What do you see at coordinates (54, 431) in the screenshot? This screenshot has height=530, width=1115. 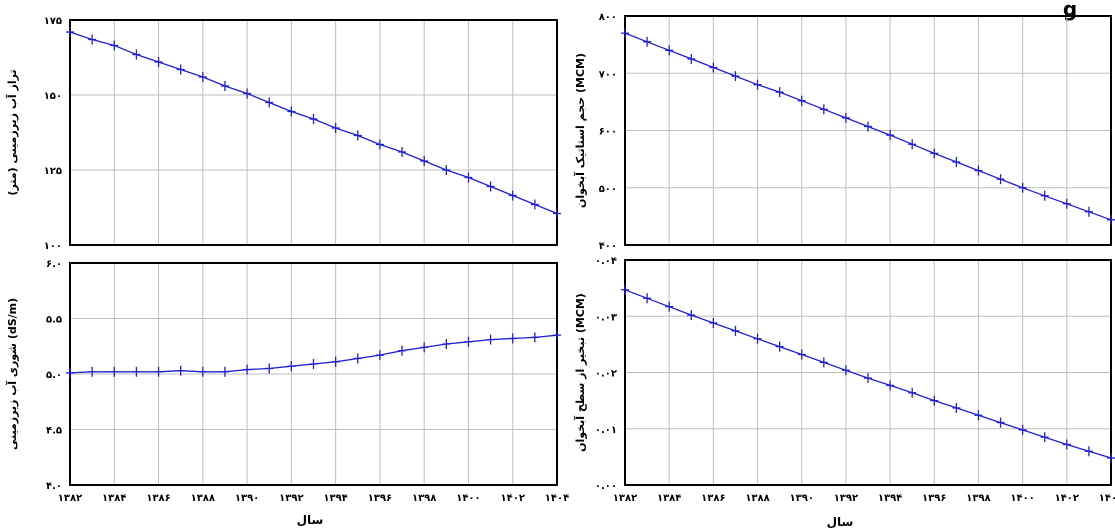 I see `y-tick-label: ۴.۵` at bounding box center [54, 431].